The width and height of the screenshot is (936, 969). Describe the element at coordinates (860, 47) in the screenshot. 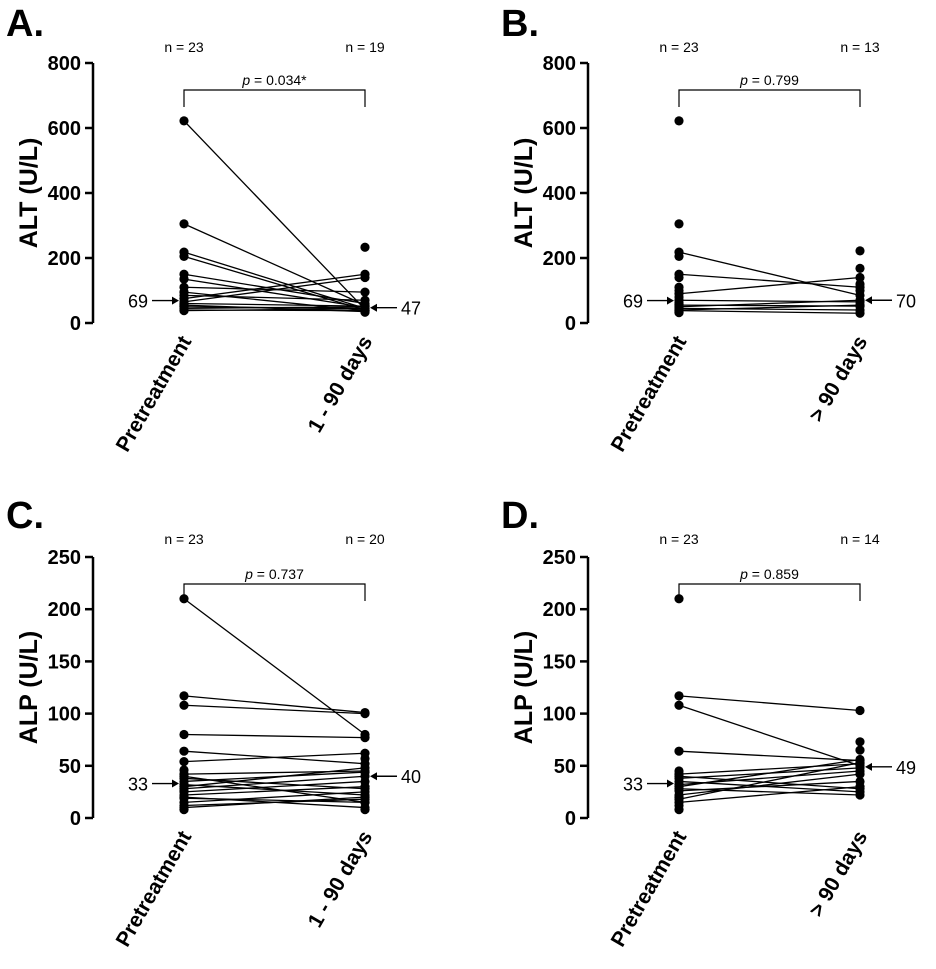

I see `n-count-right: n = 13` at that location.